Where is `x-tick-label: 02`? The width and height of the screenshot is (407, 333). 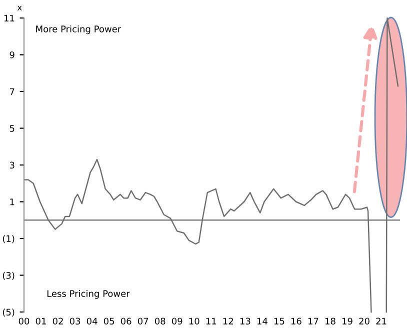
x-tick-label: 02 is located at coordinates (57, 321).